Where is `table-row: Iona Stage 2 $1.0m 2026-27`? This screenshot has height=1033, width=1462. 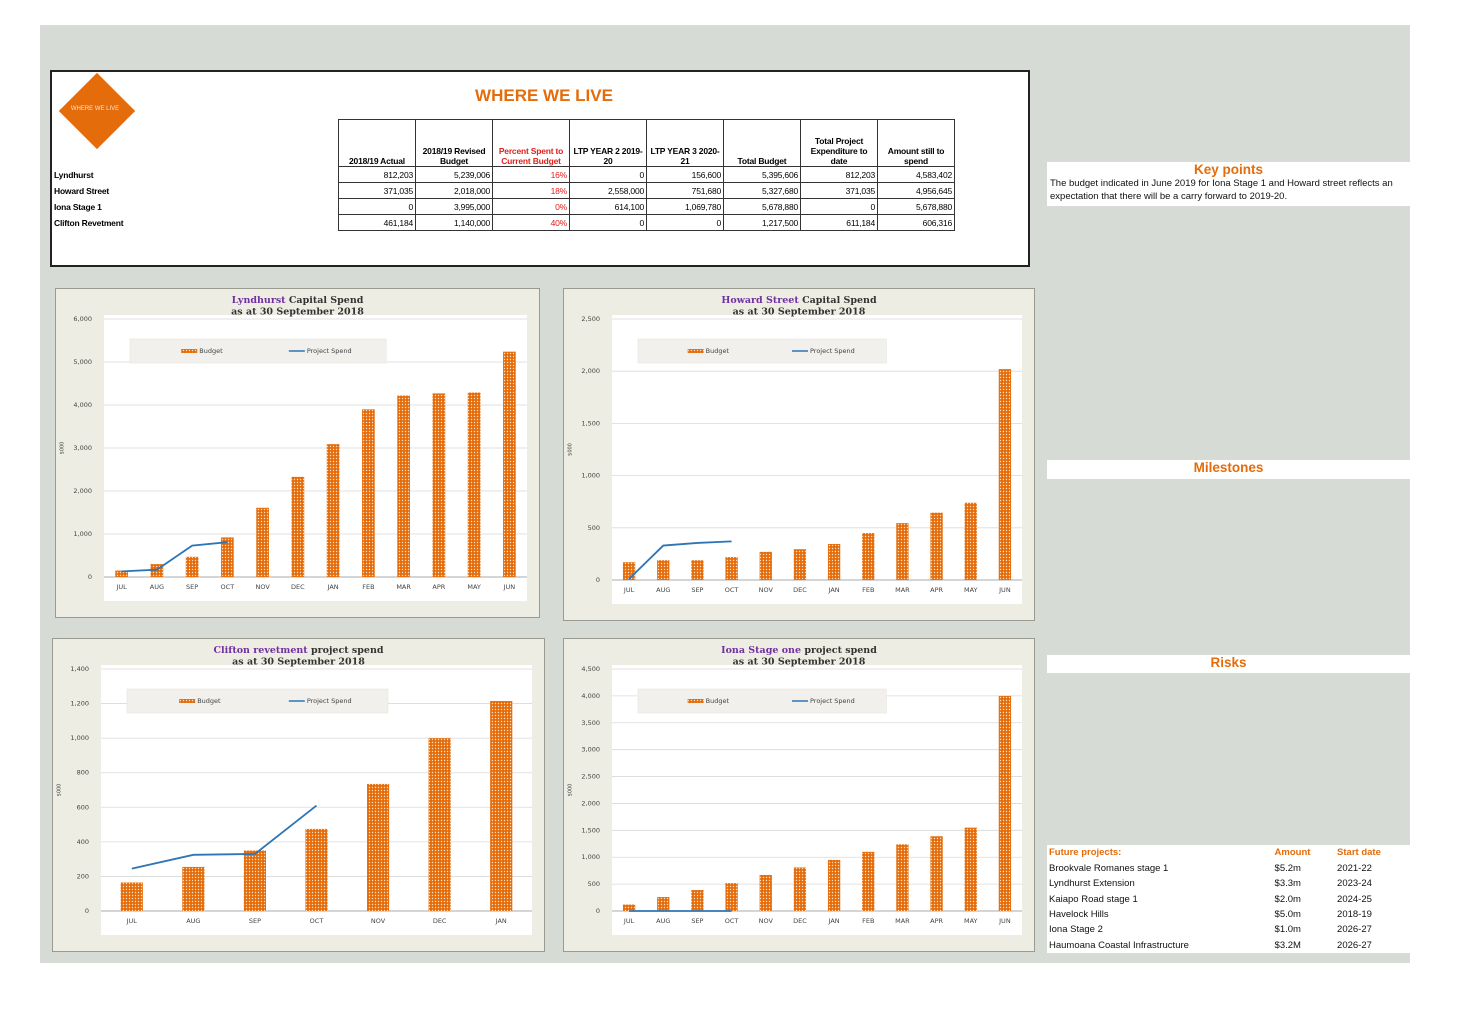
table-row: Iona Stage 2 $1.0m 2026-27 is located at coordinates (1228, 929).